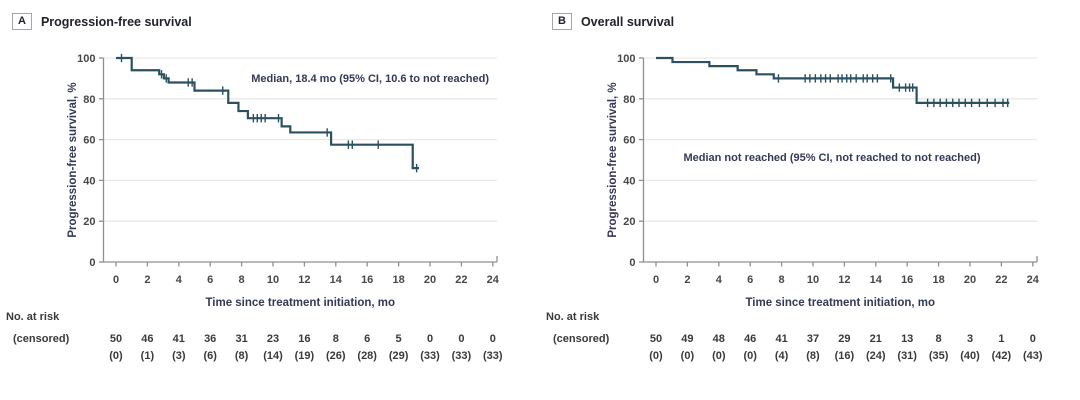  What do you see at coordinates (876, 339) in the screenshot?
I see `at-risk-value: 21` at bounding box center [876, 339].